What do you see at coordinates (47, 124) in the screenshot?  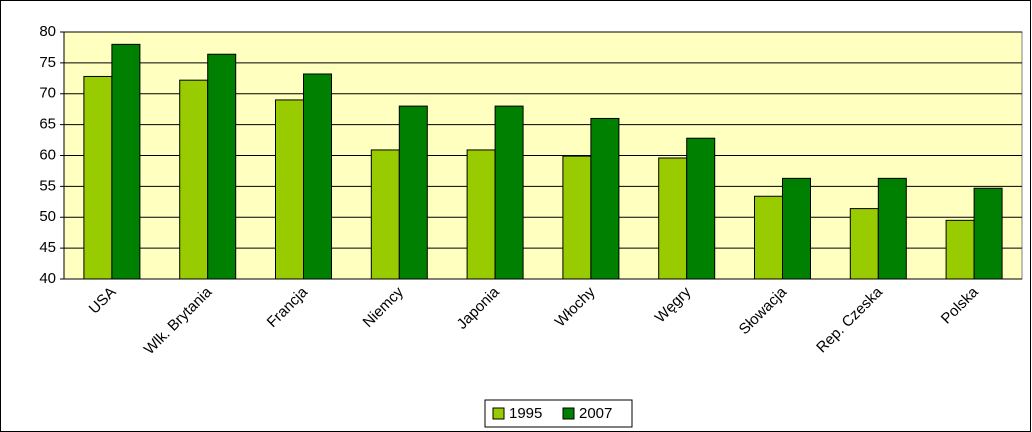 I see `y-tick-label: 65` at bounding box center [47, 124].